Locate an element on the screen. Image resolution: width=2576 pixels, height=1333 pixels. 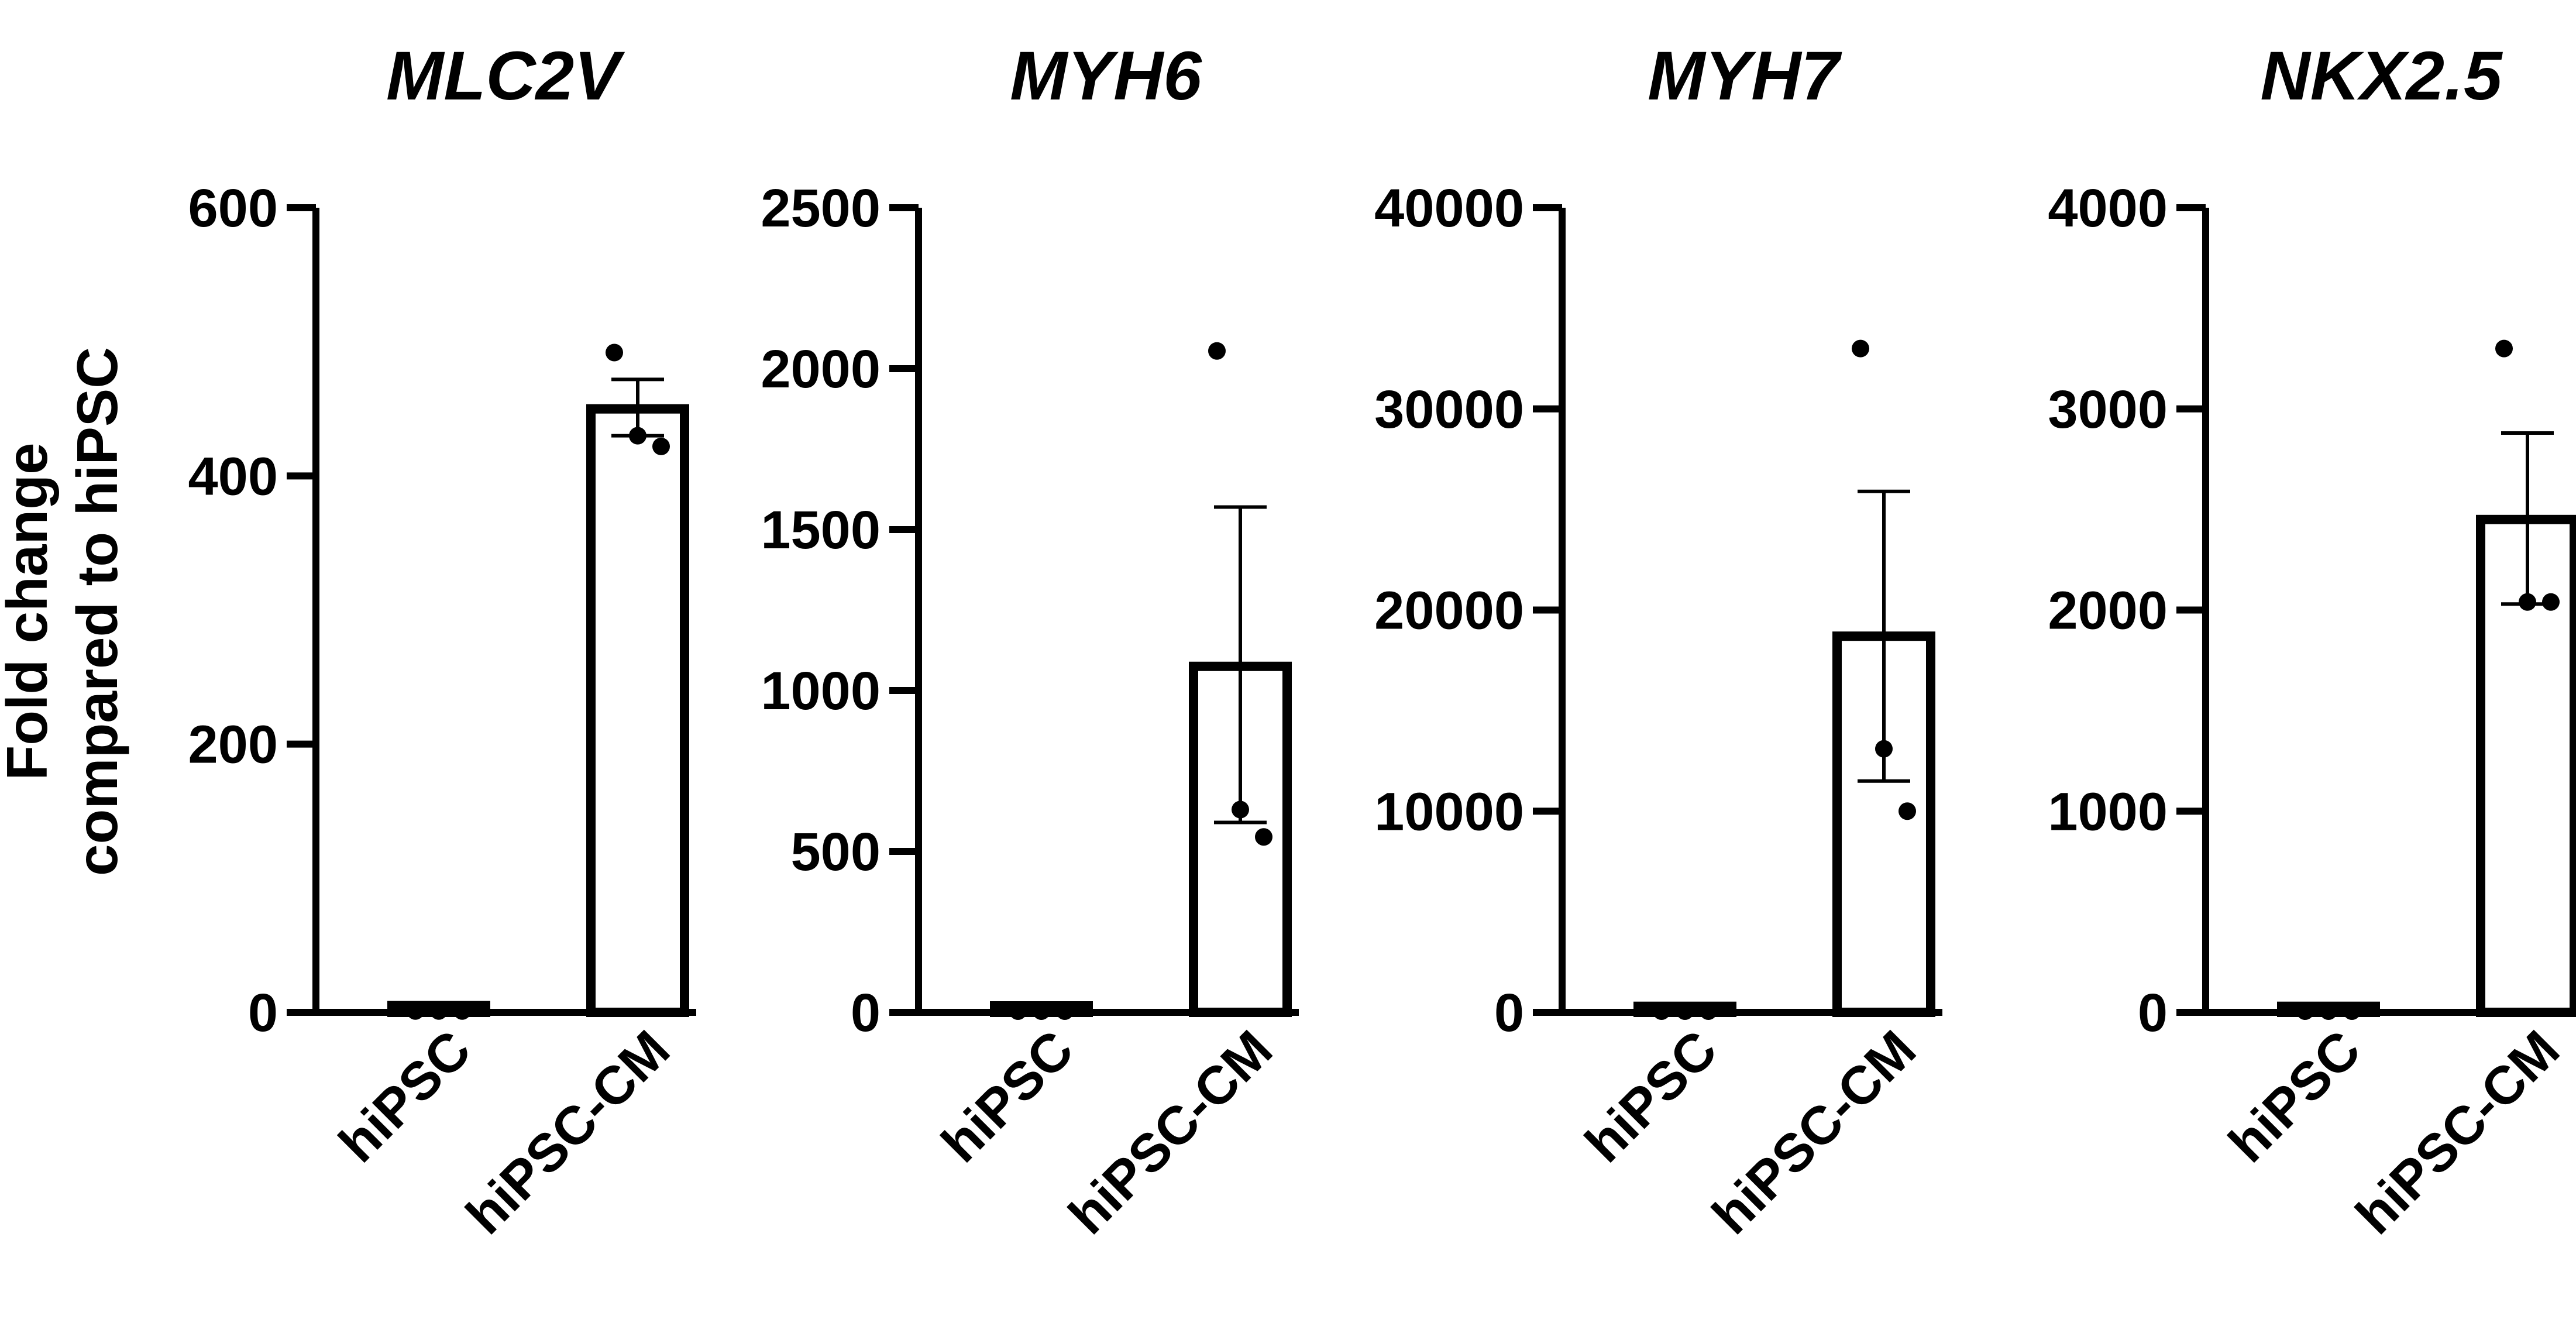
panel-title: MYH7 is located at coordinates (1745, 76).